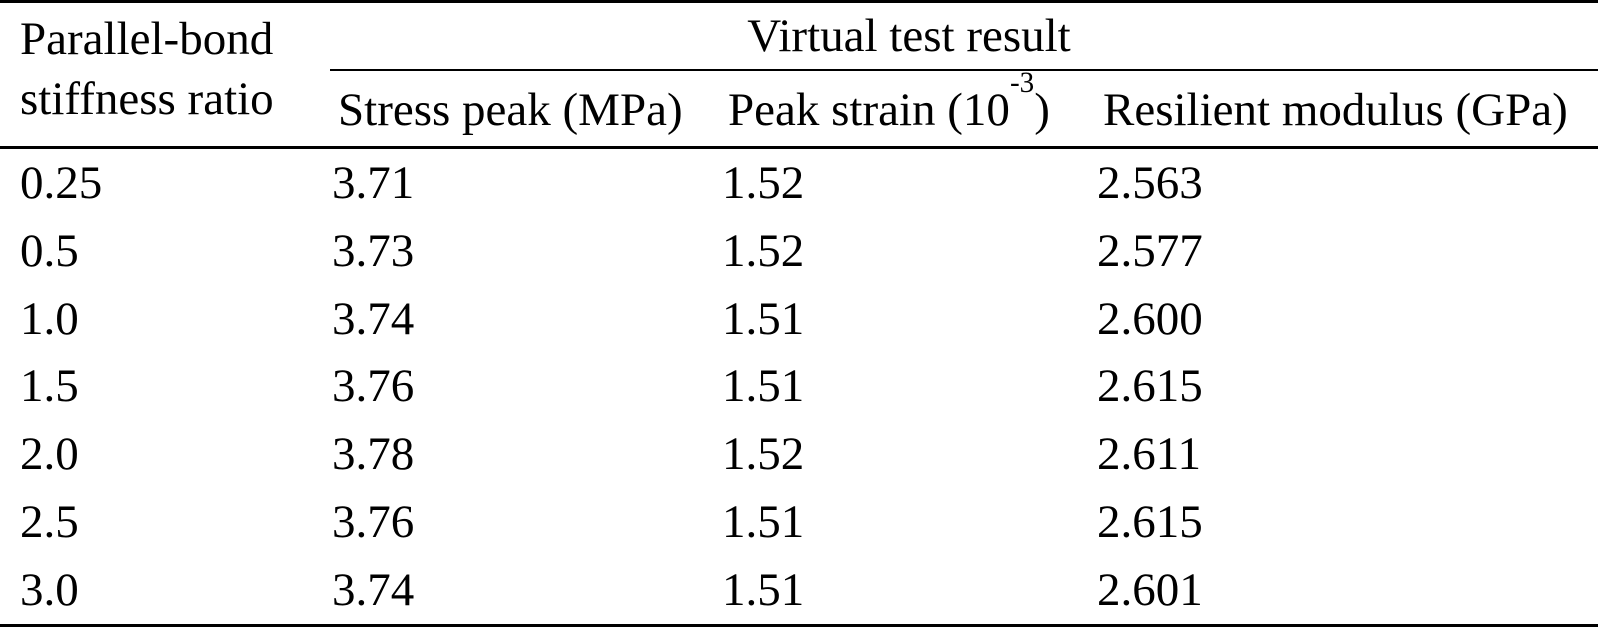 The width and height of the screenshot is (1598, 628). I want to click on column-header-stress-peak: Stress peak (MPa), so click(525, 109).